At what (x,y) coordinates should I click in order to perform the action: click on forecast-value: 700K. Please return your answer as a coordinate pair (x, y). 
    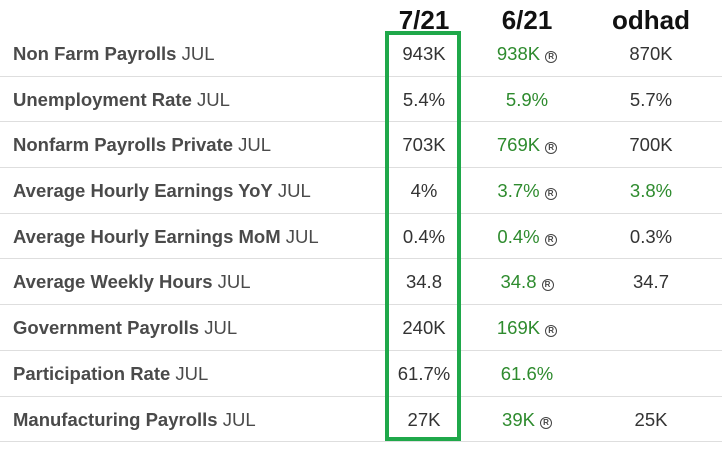
    Looking at the image, I should click on (651, 145).